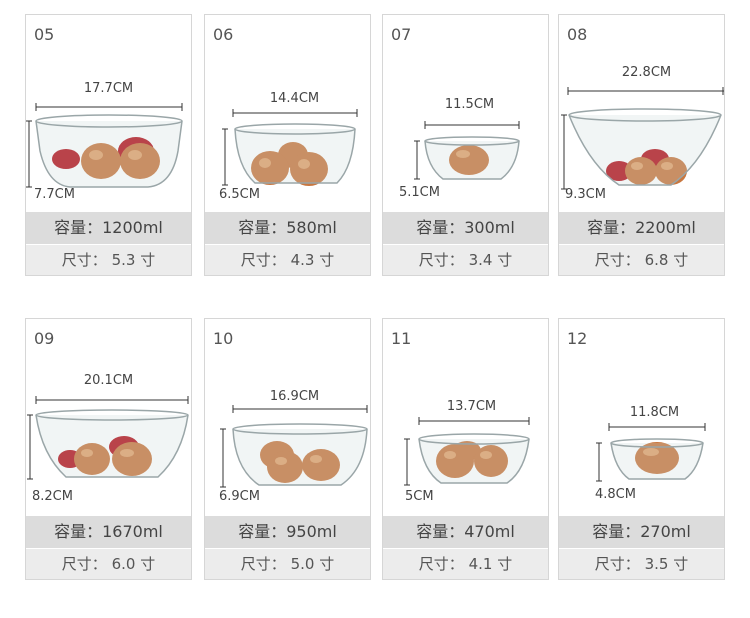 This screenshot has width=750, height=618. I want to click on height-label: 4.8CM, so click(615, 494).